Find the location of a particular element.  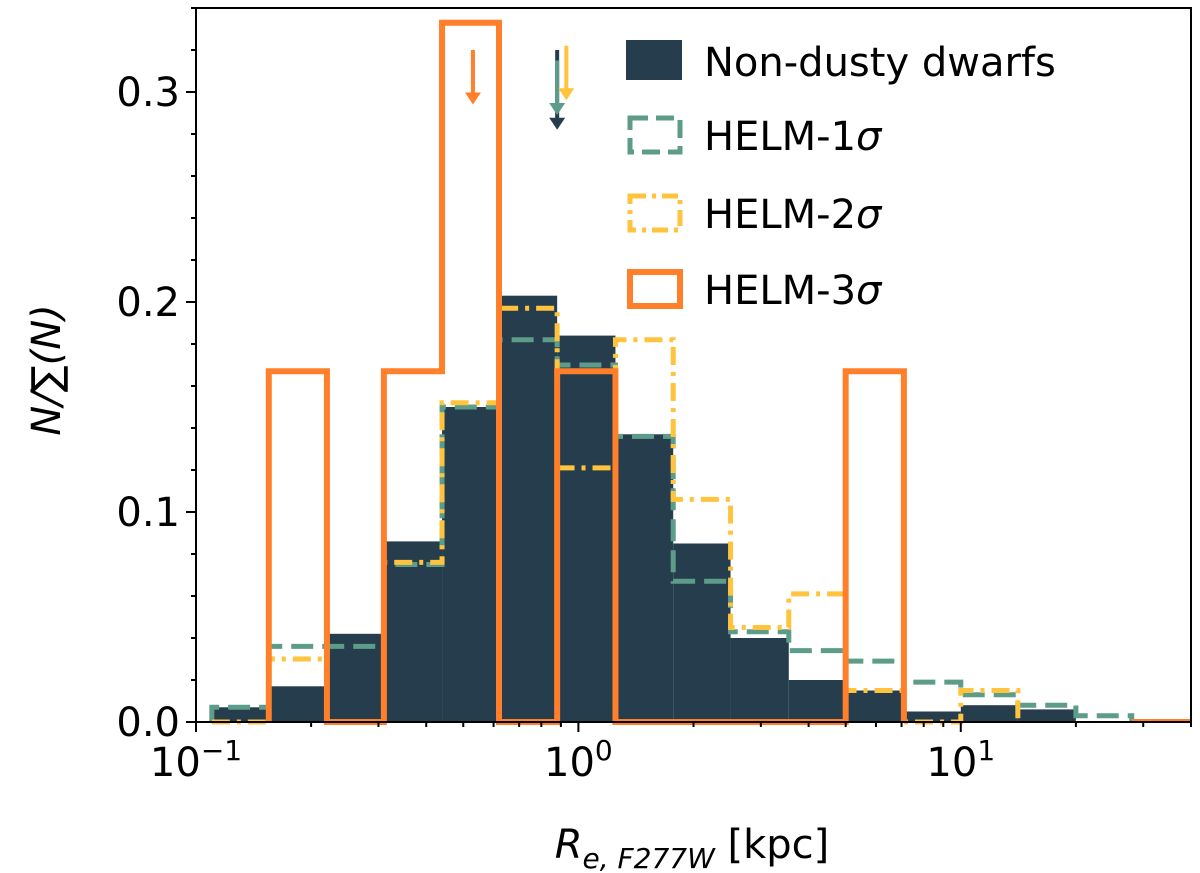

legend-swatch-helm-2sigma is located at coordinates (655, 213).